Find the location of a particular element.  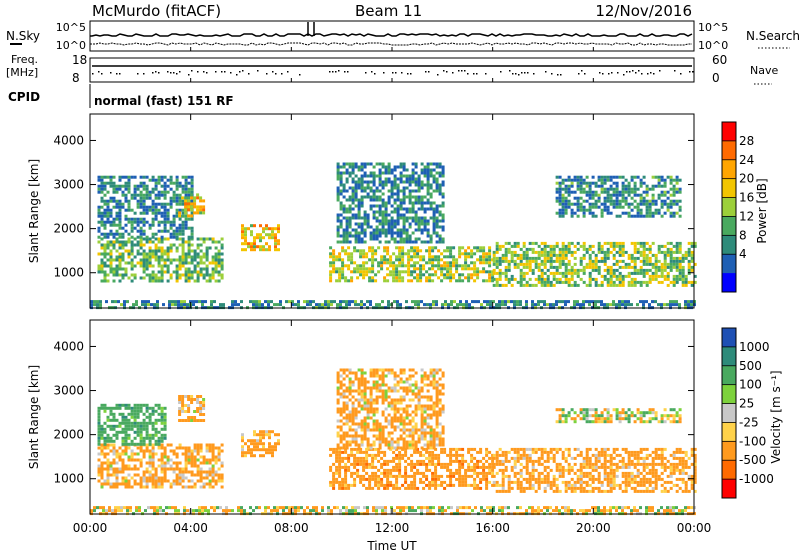

colorbar-segment is located at coordinates (729, 244).